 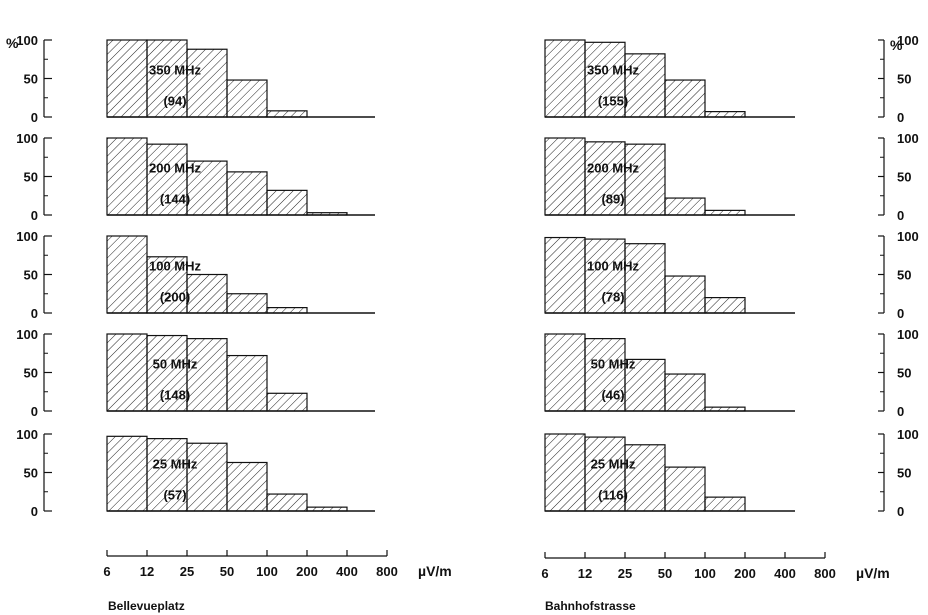 What do you see at coordinates (613, 266) in the screenshot?
I see `frequency-label: 100 MHz` at bounding box center [613, 266].